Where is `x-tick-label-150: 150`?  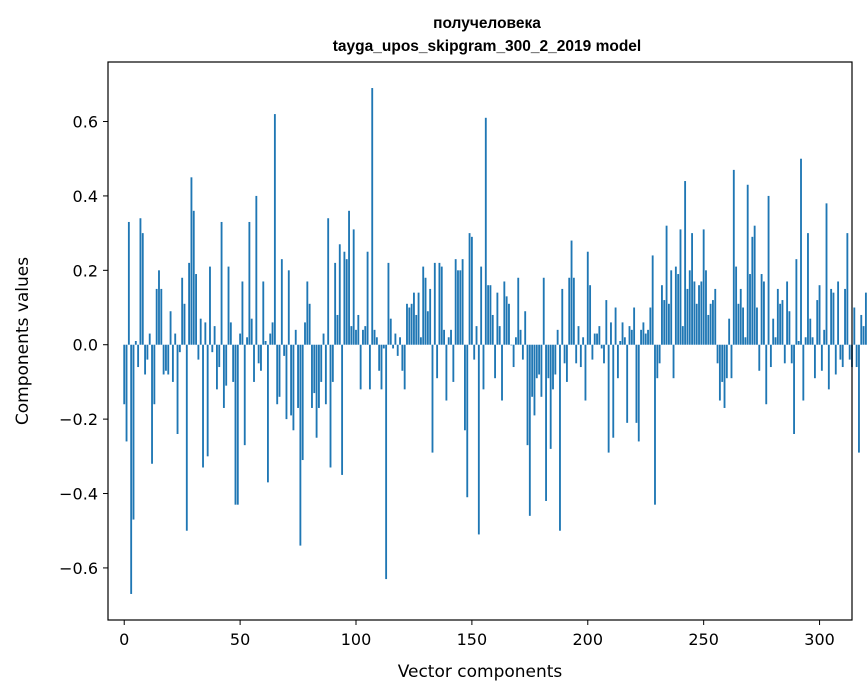
x-tick-label-150: 150 is located at coordinates (472, 639).